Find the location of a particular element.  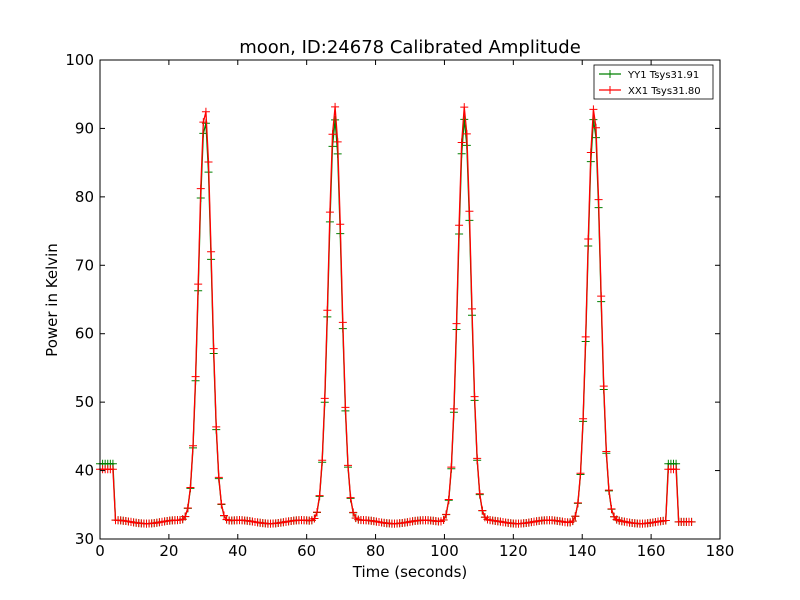

y-tick-label: 50 is located at coordinates (84, 402).